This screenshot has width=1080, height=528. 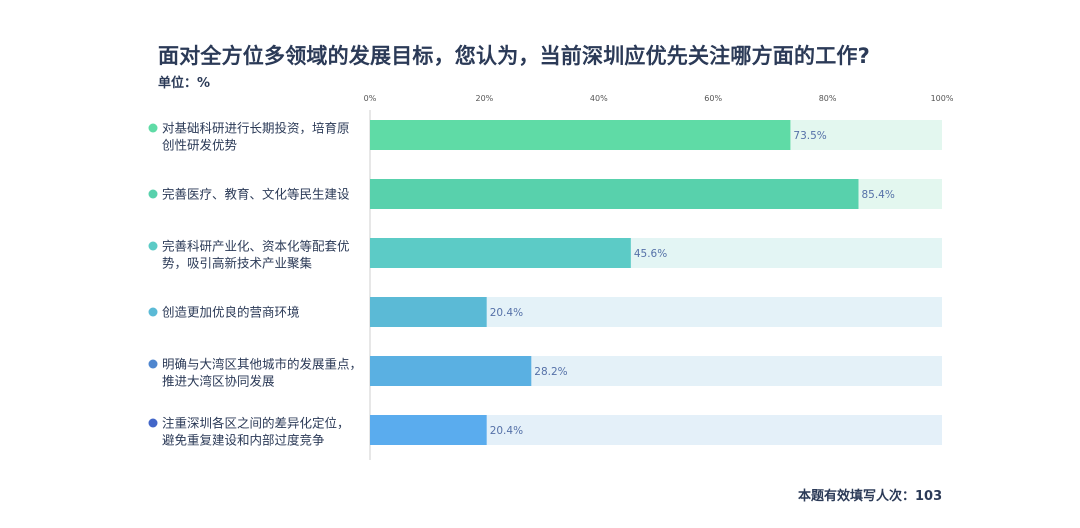 I want to click on category-label: 对基础科研进行长期投资，培育原, so click(x=256, y=128).